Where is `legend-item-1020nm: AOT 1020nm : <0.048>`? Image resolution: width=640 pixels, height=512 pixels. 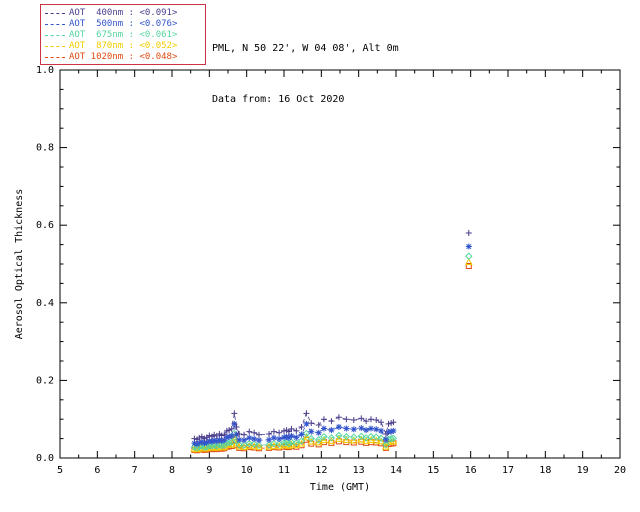
legend-item-1020nm: AOT 1020nm : <0.048> is located at coordinates (123, 57).